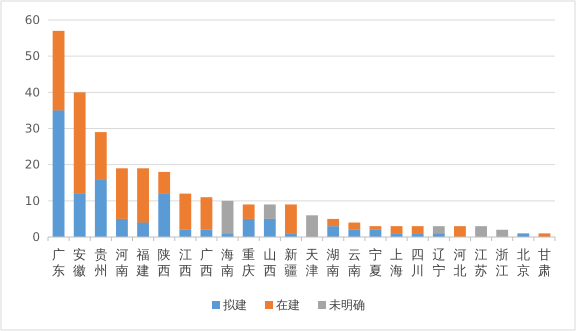 This screenshot has height=331, width=576. I want to click on x-tick-label: 辽宁, so click(439, 263).